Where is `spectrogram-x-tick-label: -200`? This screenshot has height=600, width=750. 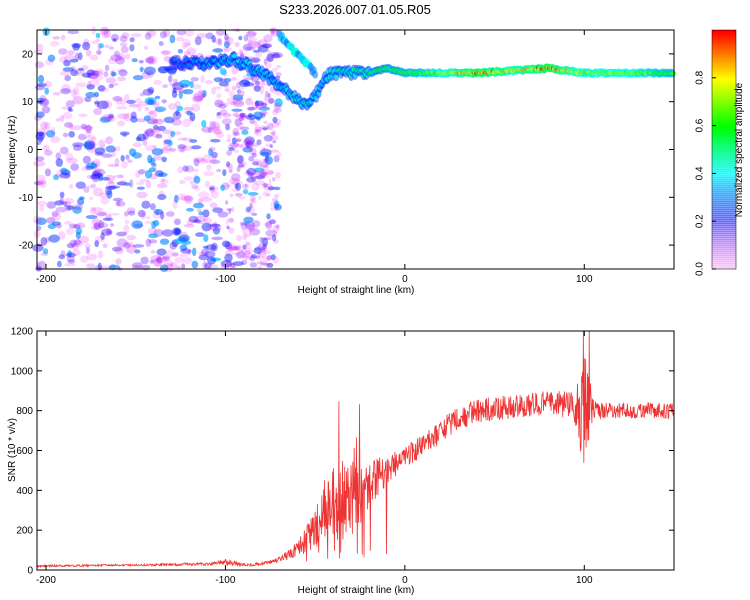
spectrogram-x-tick-label: -200 is located at coordinates (46, 279).